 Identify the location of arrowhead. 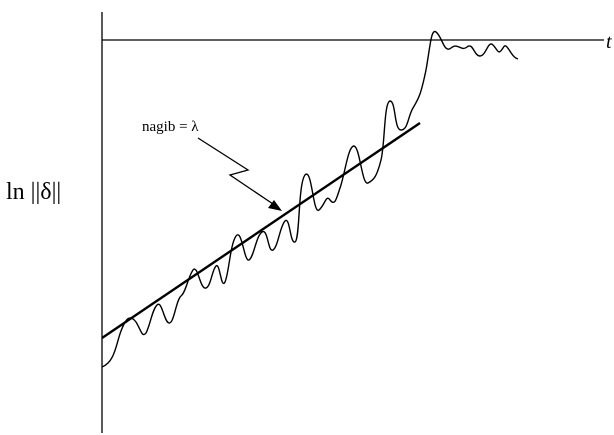
(275, 205).